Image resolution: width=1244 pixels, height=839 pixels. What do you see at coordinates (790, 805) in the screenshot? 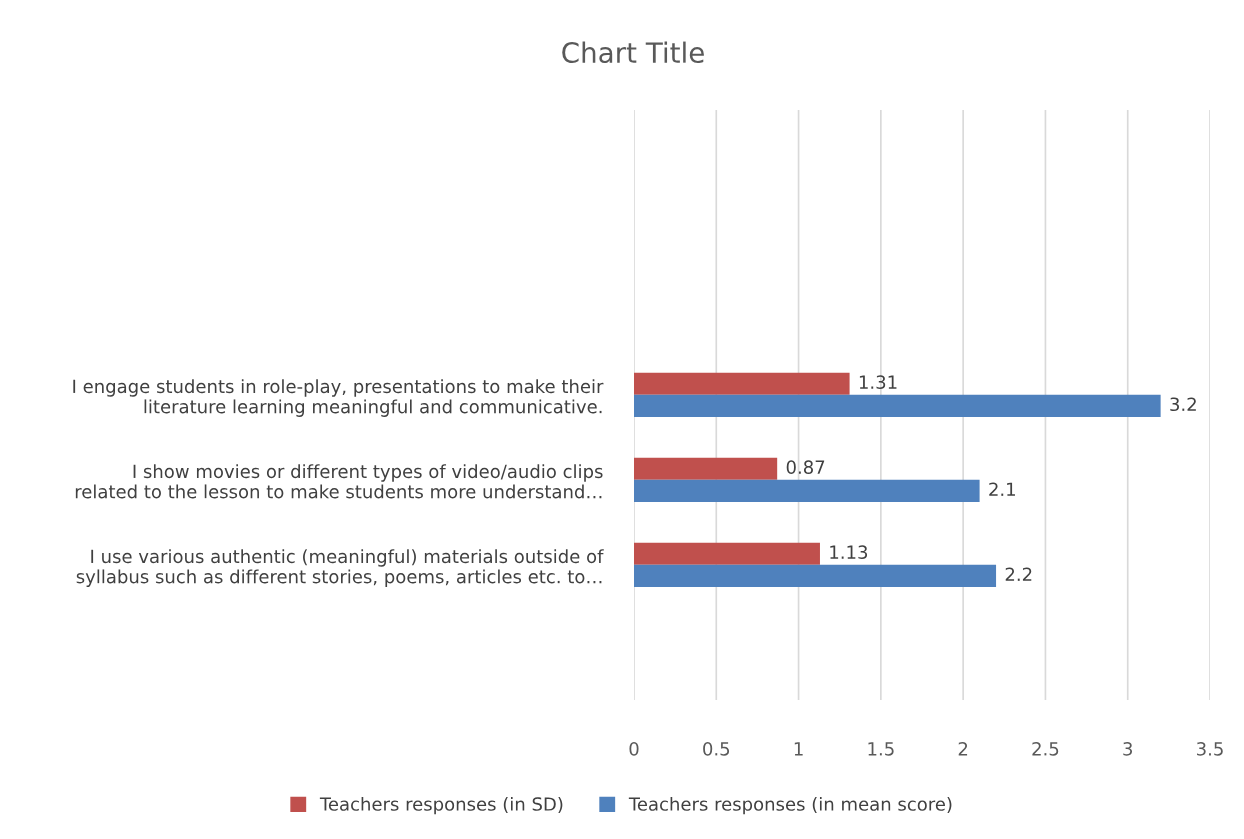
I see `legend-label: Teachers responses (in mean score)` at bounding box center [790, 805].